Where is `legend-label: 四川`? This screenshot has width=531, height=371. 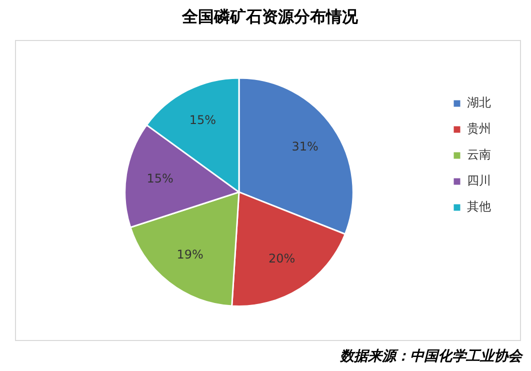 legend-label: 四川 is located at coordinates (479, 181).